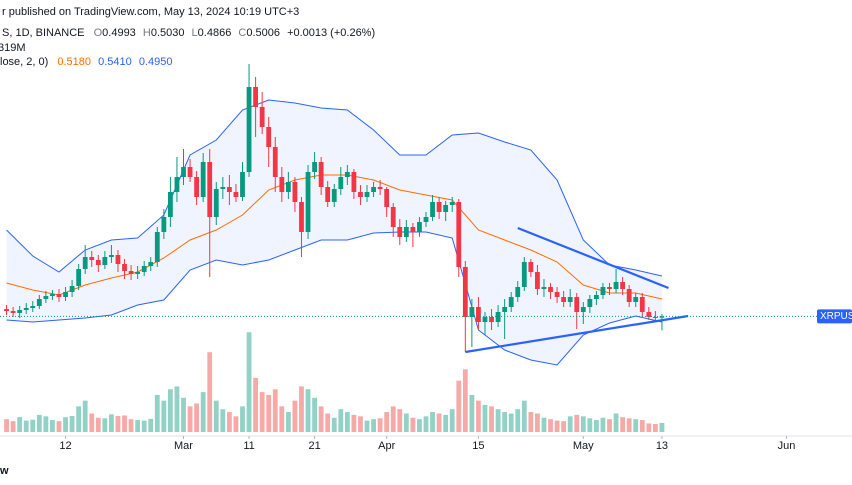 The width and height of the screenshot is (852, 485). Describe the element at coordinates (314, 446) in the screenshot. I see `x-tick-label: 21` at that location.